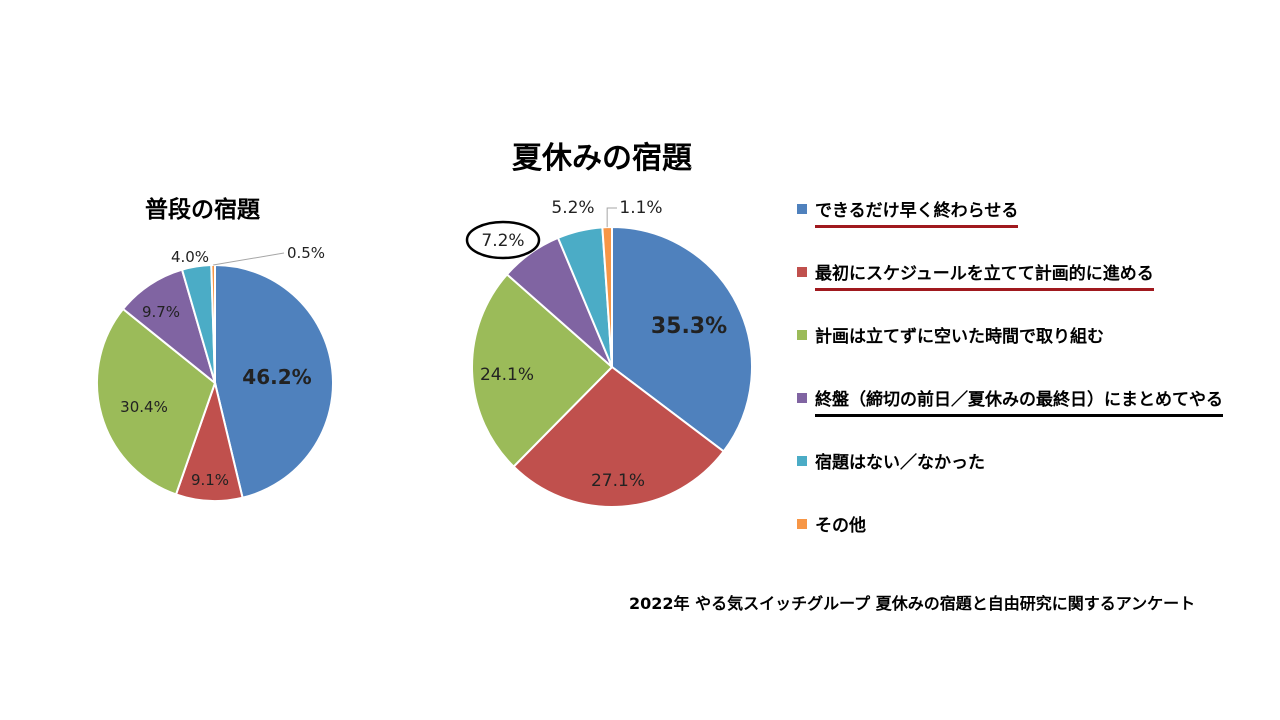 The image size is (1280, 720). Describe the element at coordinates (602, 158) in the screenshot. I see `pie2-title: 夏休みの宿題` at that location.